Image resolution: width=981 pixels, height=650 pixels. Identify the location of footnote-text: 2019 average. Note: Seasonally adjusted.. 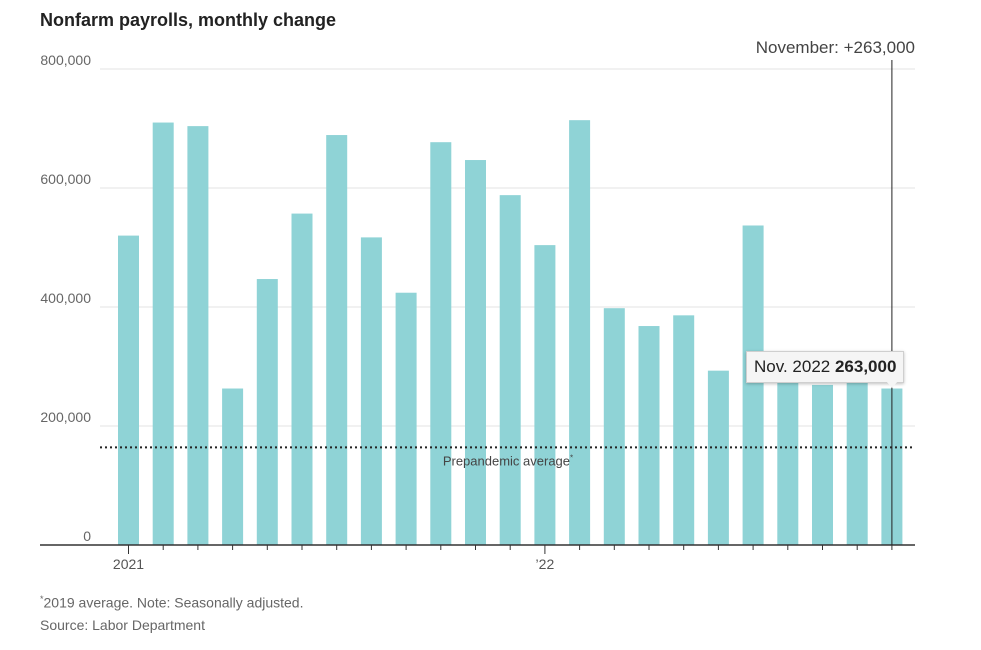
(173, 602).